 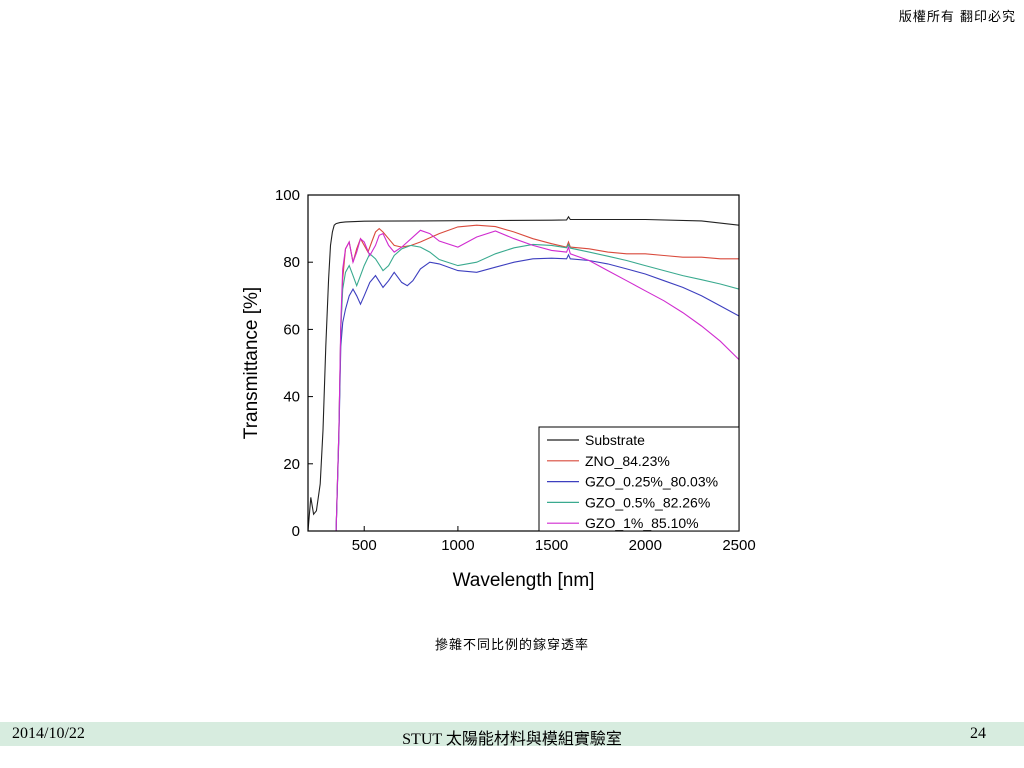 What do you see at coordinates (251, 363) in the screenshot?
I see `y-axis-title: Transmittance [%]` at bounding box center [251, 363].